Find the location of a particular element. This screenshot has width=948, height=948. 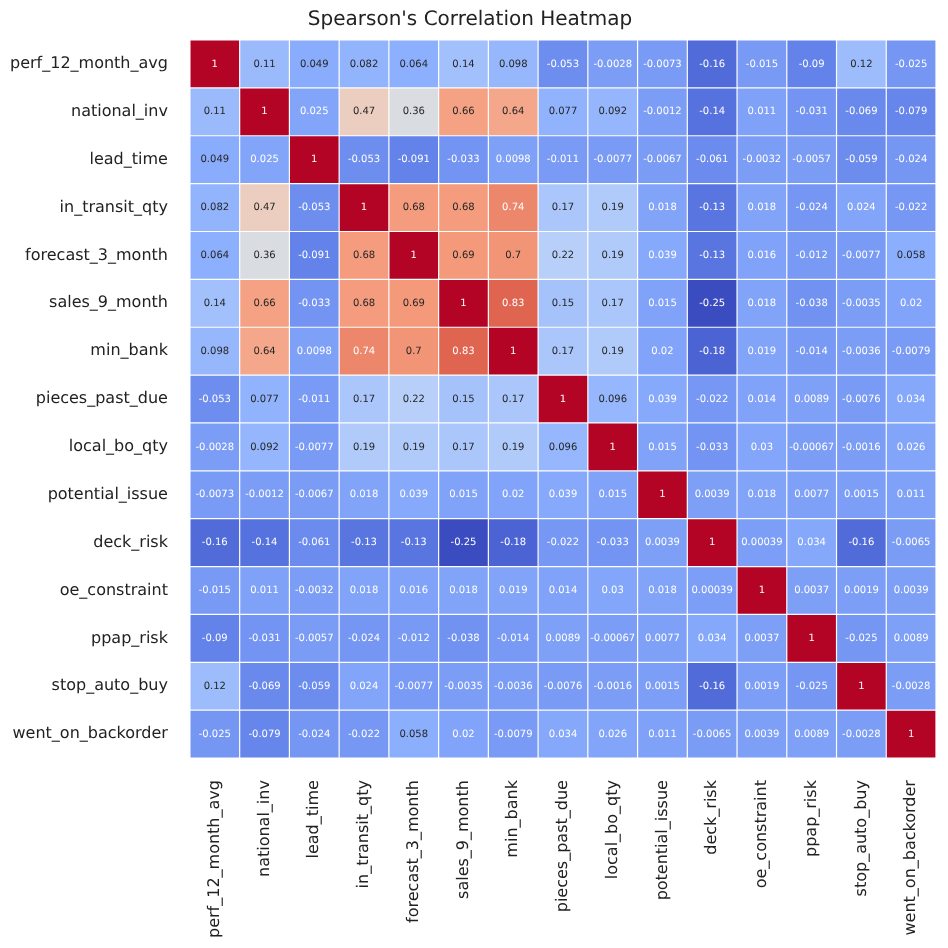

x-tick-label: national_inv is located at coordinates (263, 828).